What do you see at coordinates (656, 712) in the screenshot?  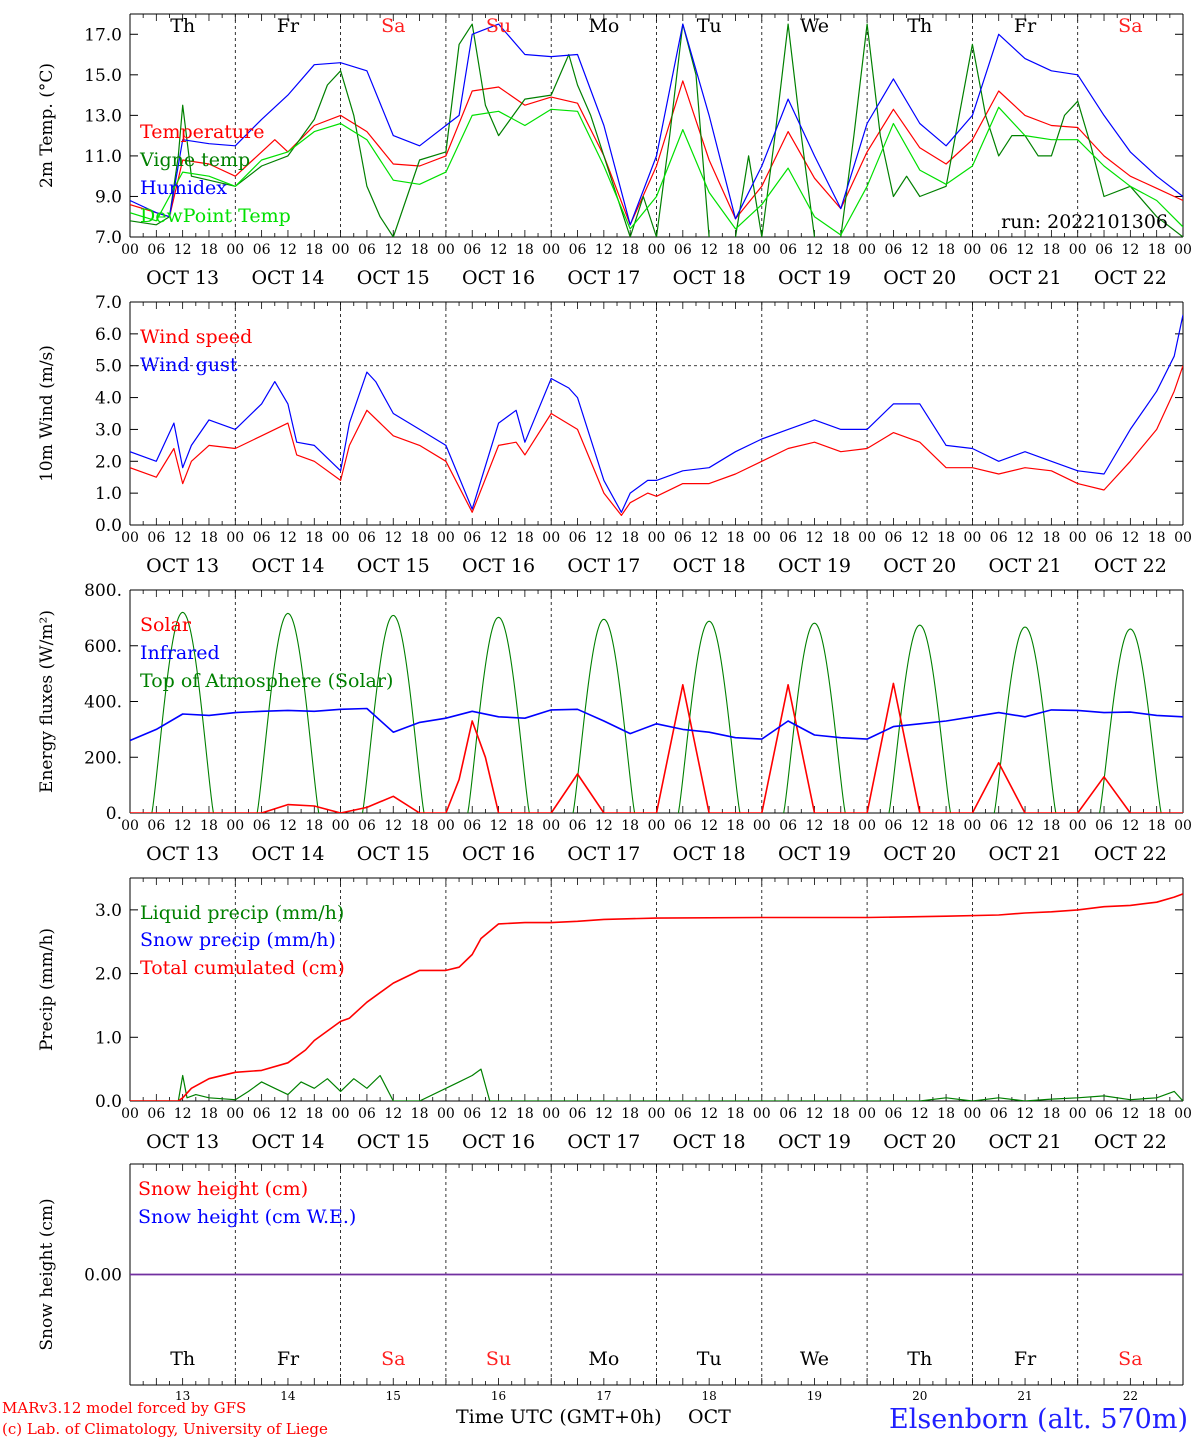 I see `plot-area` at bounding box center [656, 712].